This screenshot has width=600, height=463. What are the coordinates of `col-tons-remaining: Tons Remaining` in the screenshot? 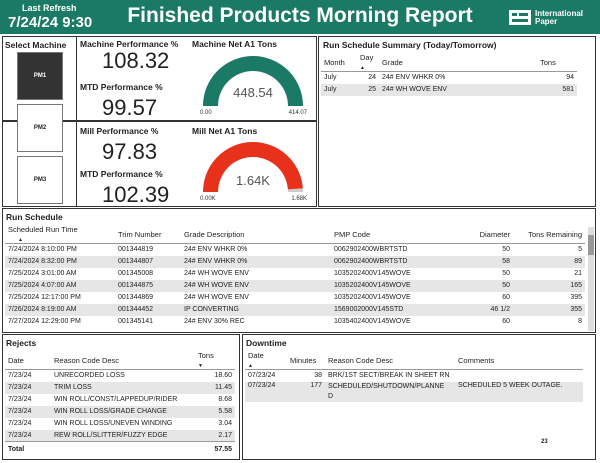 It's located at (555, 234).